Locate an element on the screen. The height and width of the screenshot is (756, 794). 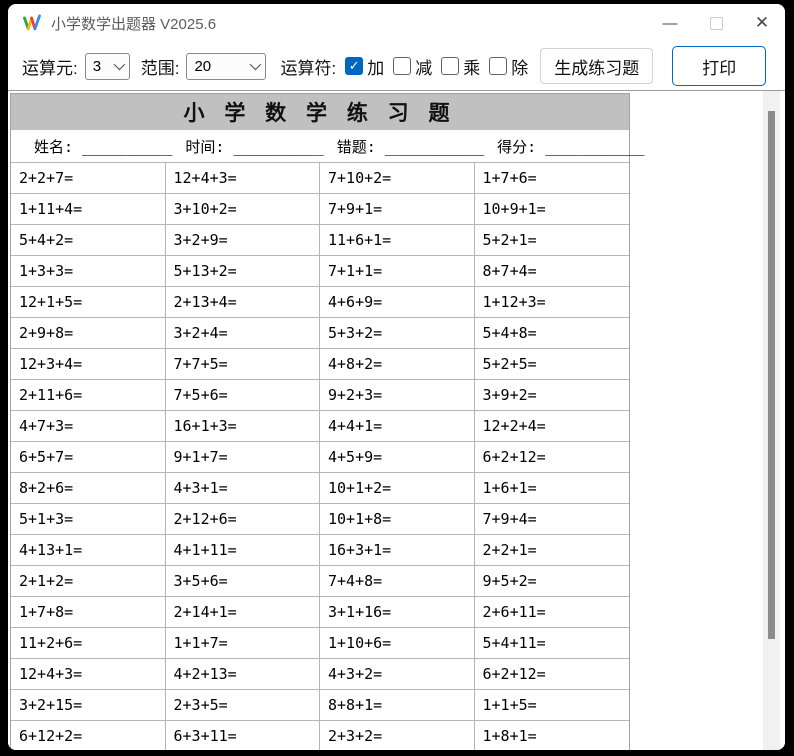
operator-checkbox-减: 减 is located at coordinates (412, 66).